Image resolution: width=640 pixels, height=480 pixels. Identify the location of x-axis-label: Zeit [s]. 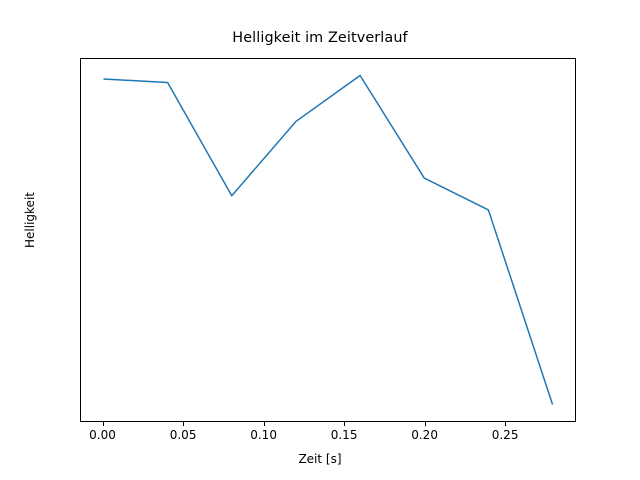
(320, 459).